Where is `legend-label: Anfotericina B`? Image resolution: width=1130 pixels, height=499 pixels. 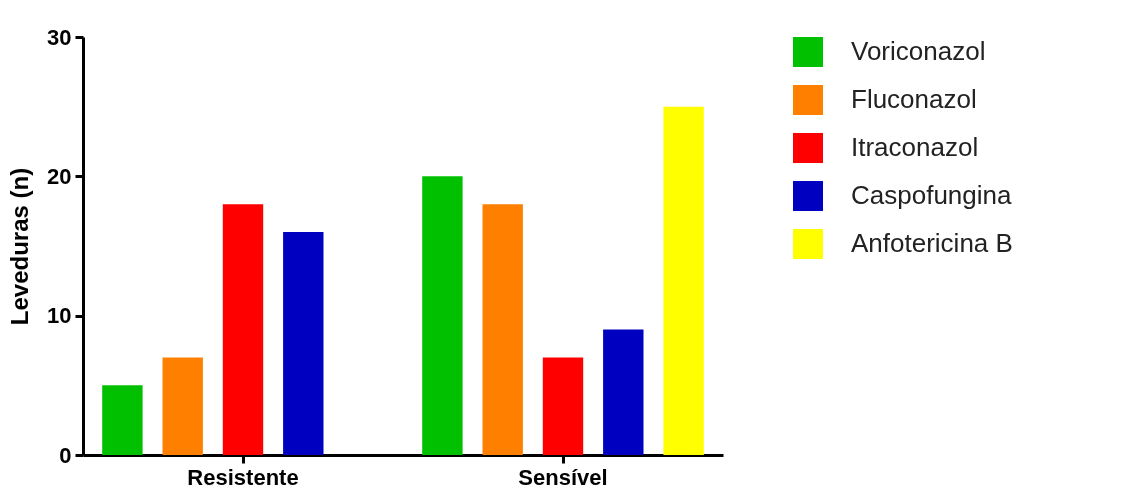 legend-label: Anfotericina B is located at coordinates (932, 243).